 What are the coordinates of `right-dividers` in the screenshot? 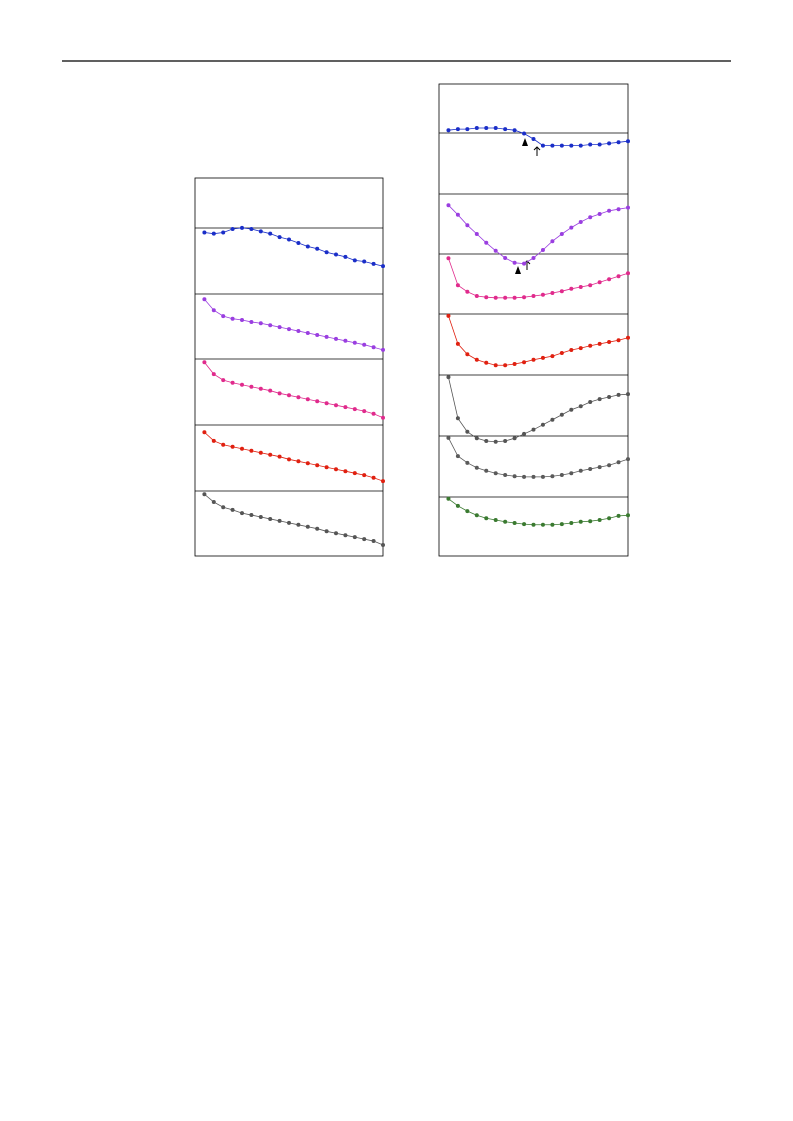 It's located at (533, 315).